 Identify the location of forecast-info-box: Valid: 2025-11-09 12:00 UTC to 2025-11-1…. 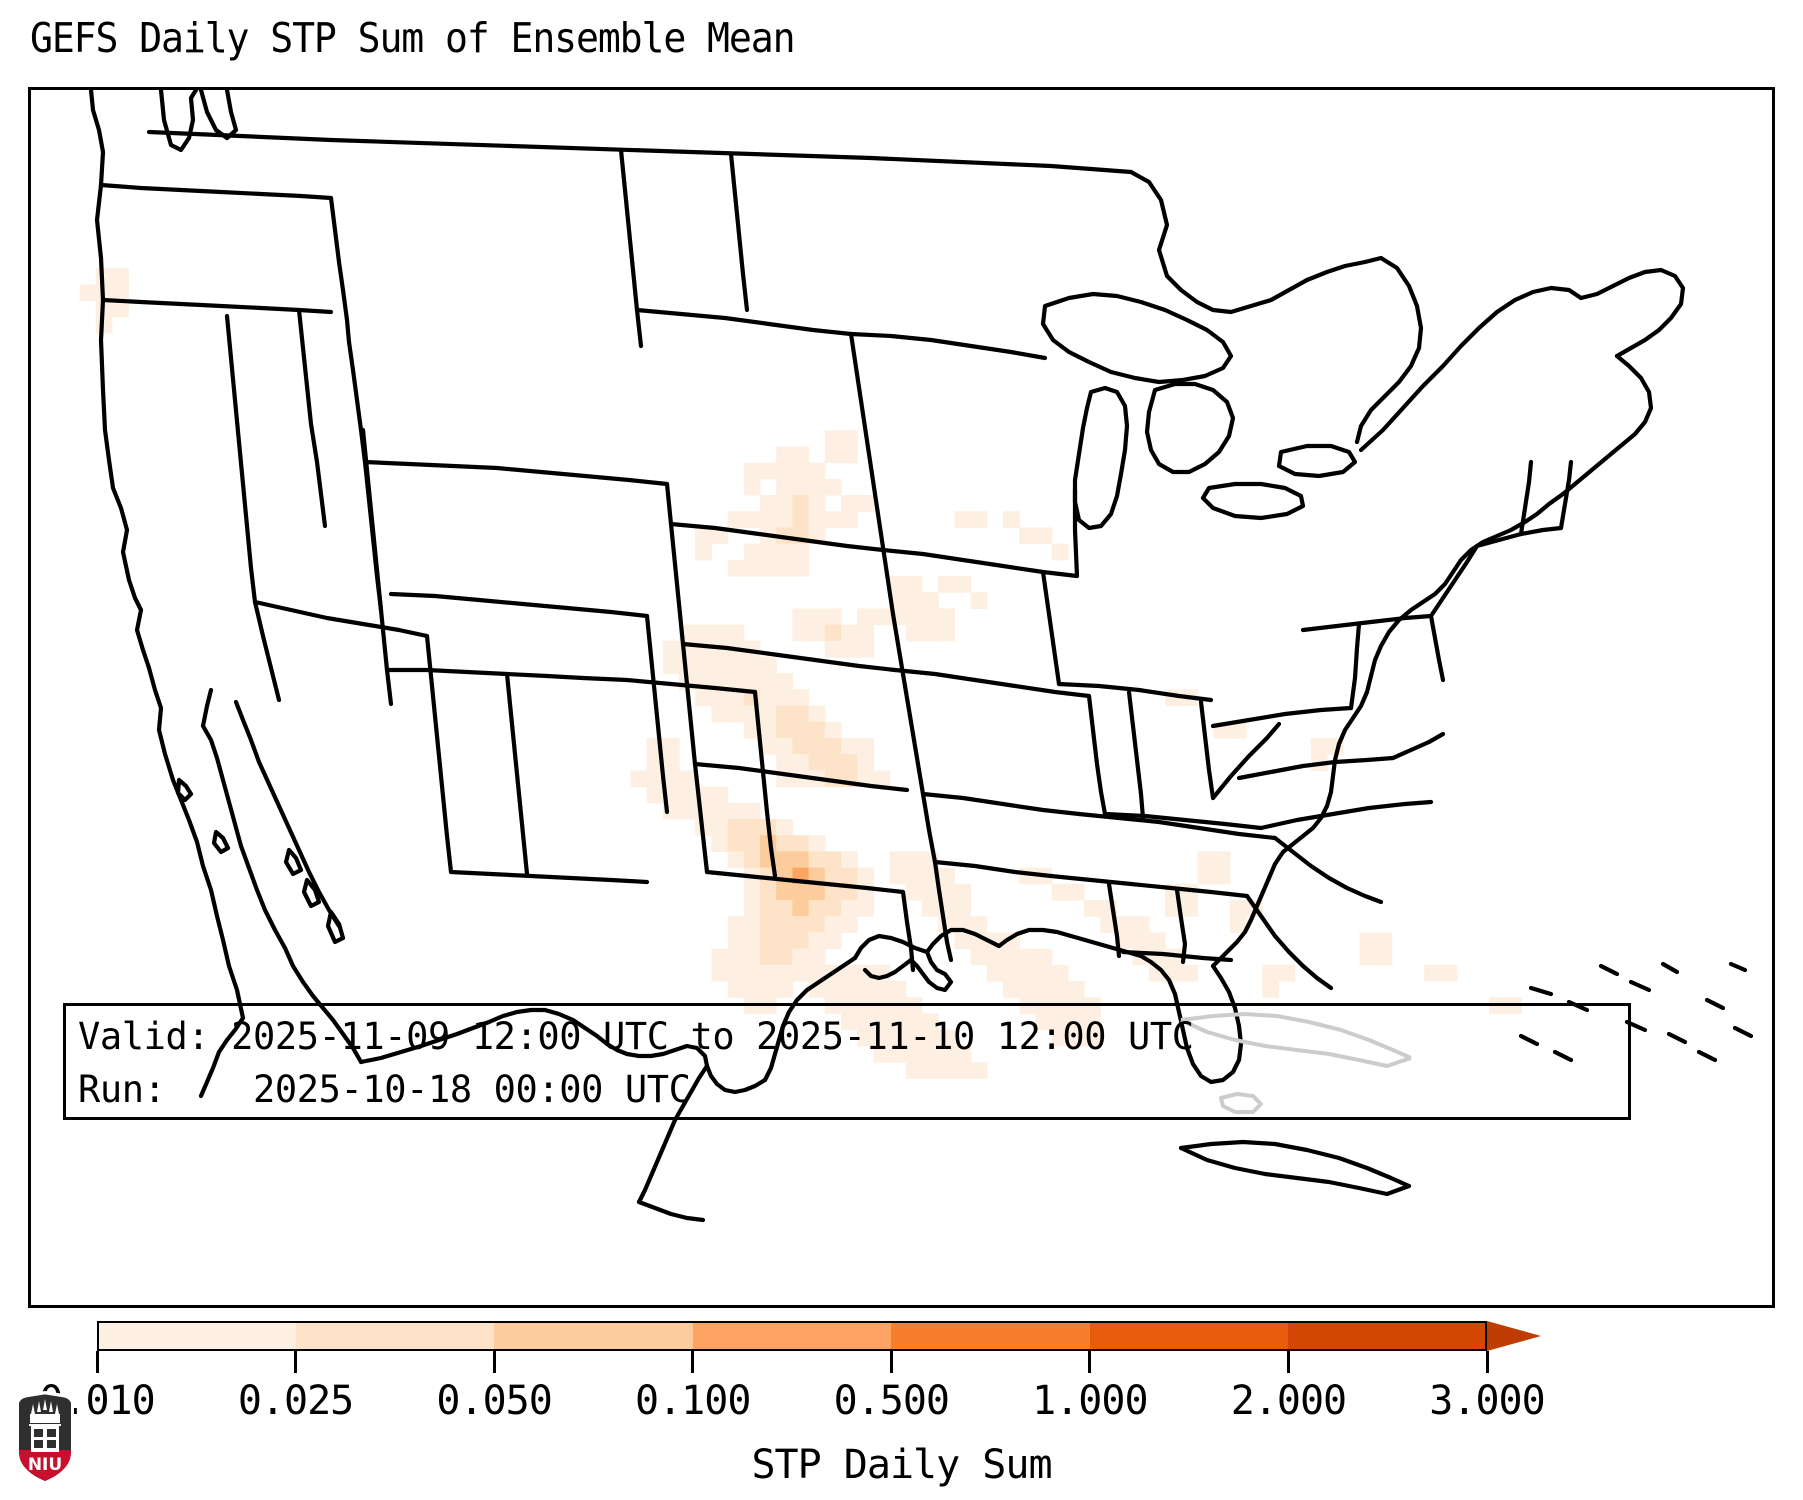
(847, 1061).